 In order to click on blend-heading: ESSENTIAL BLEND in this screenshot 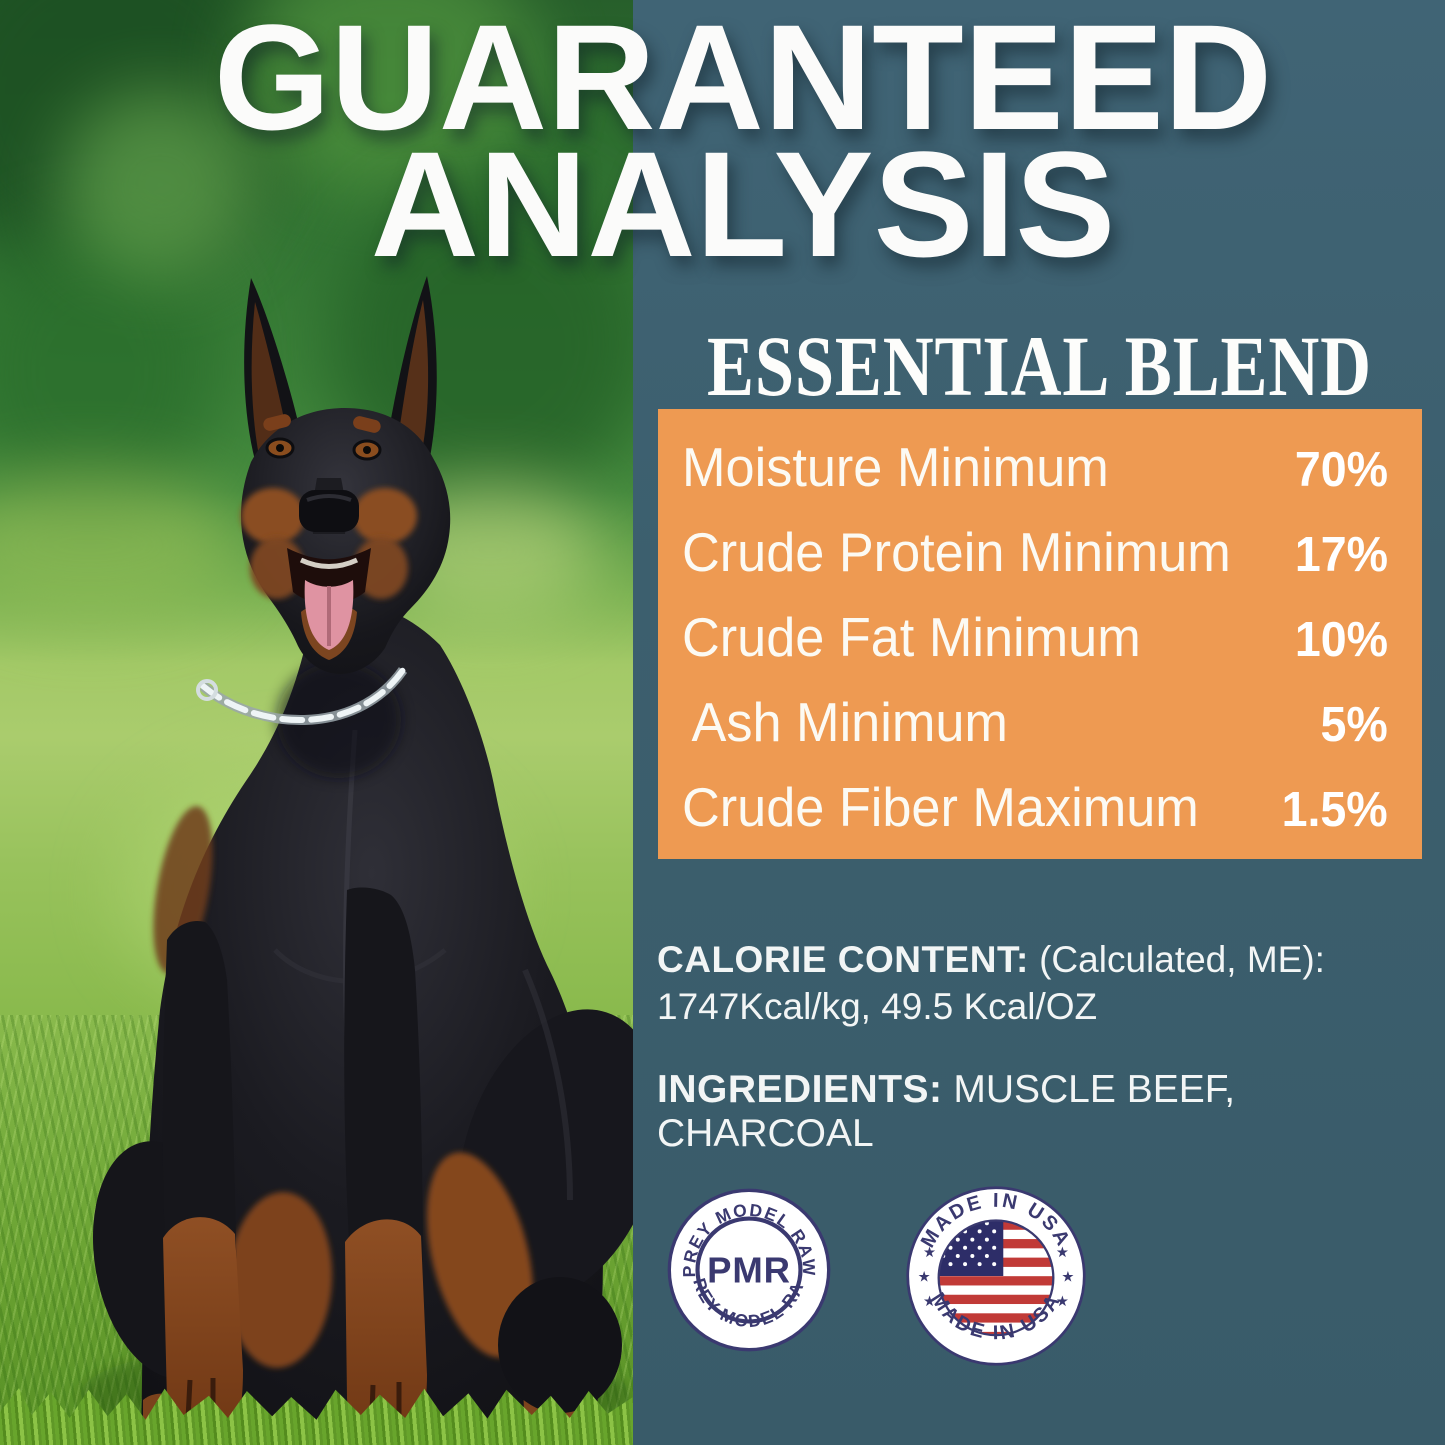, I will do `click(1039, 366)`.